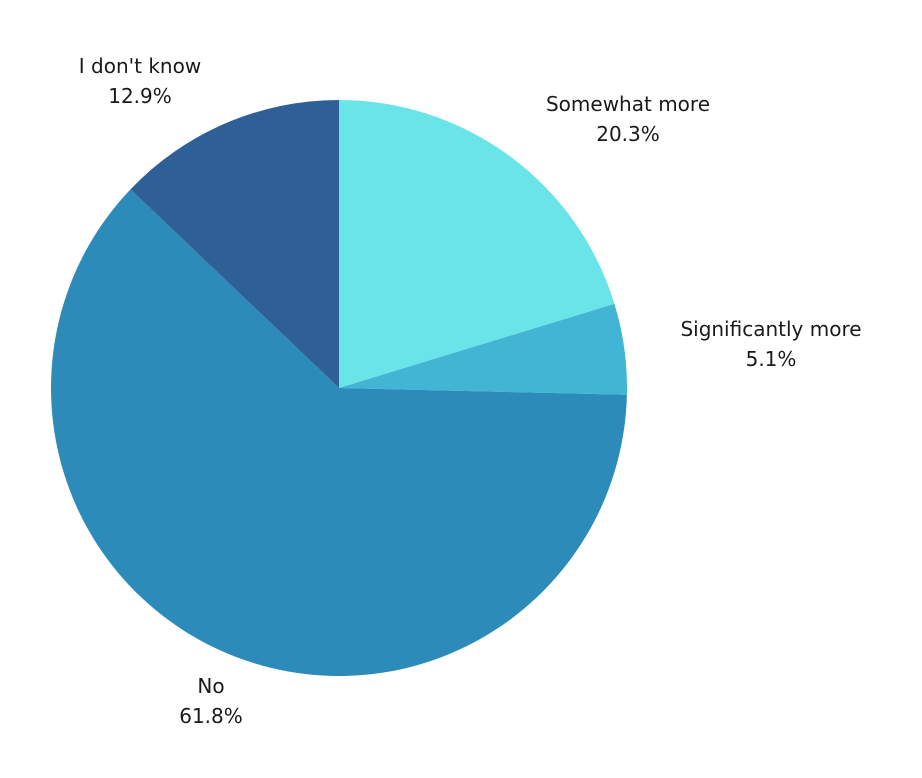 Image resolution: width=922 pixels, height=778 pixels. What do you see at coordinates (210, 686) in the screenshot?
I see `slice-label-no: No` at bounding box center [210, 686].